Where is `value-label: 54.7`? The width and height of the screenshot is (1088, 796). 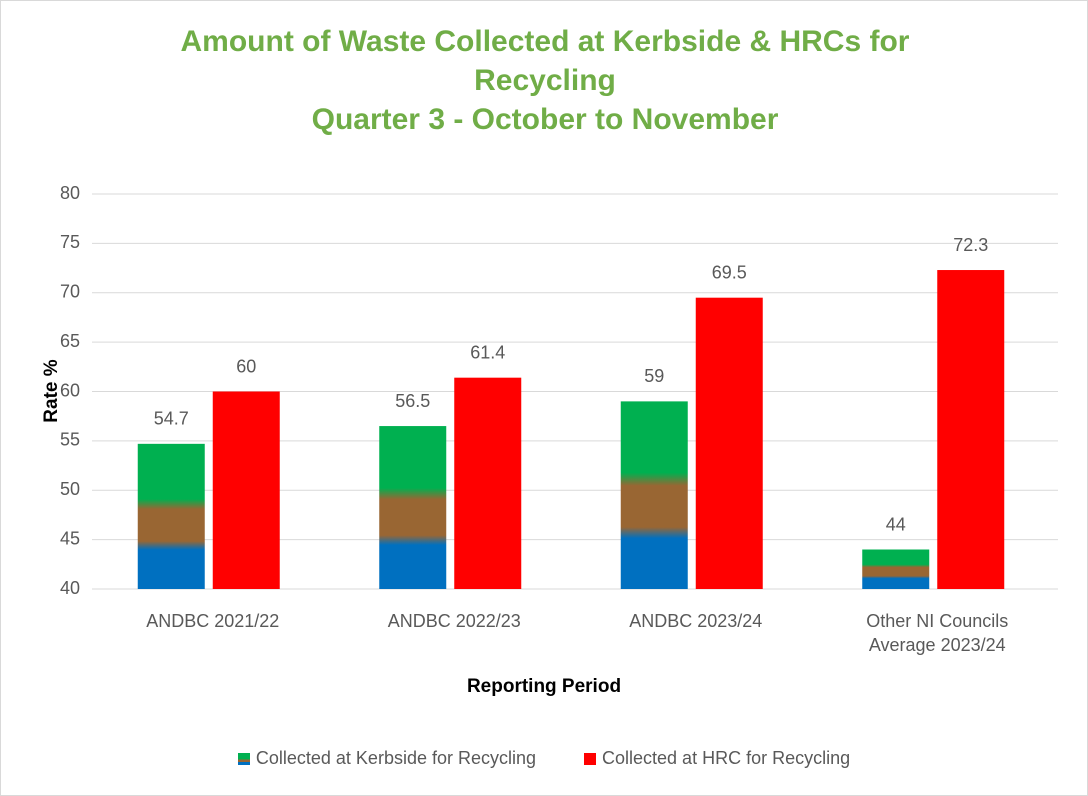 value-label: 54.7 is located at coordinates (171, 419).